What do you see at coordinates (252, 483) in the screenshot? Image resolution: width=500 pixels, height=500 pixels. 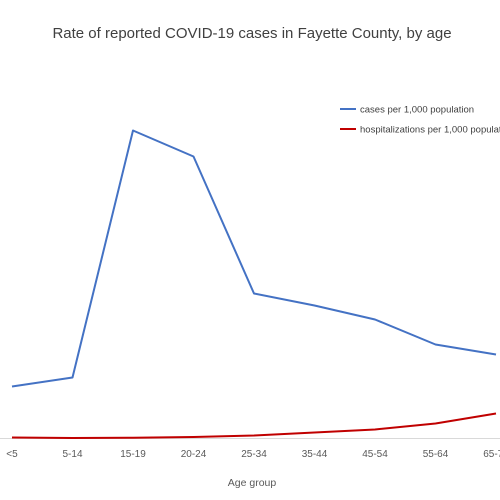 I see `x-axis-title: Age group` at bounding box center [252, 483].